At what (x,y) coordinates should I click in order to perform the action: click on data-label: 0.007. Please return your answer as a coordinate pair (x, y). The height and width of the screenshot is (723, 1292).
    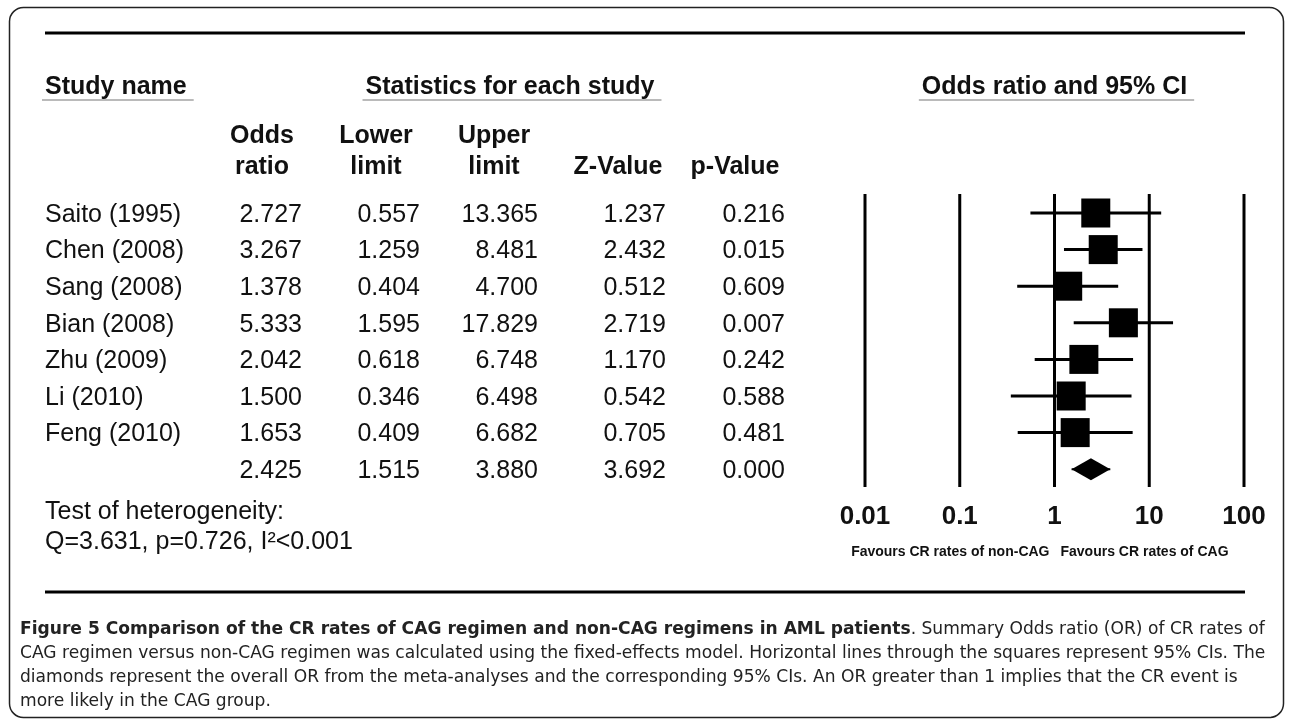
    Looking at the image, I should click on (753, 322).